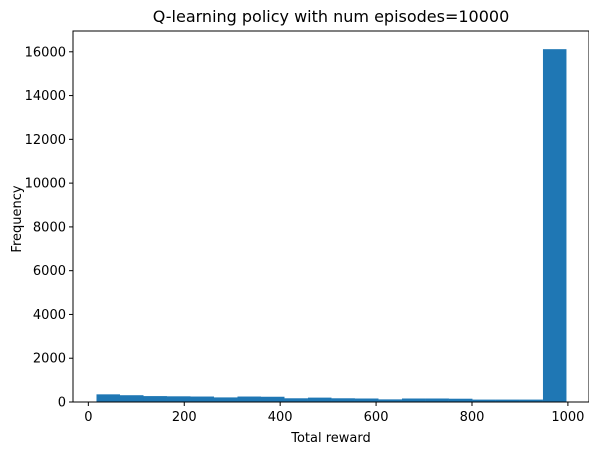  I want to click on y-tick-label: 4000, so click(49, 315).